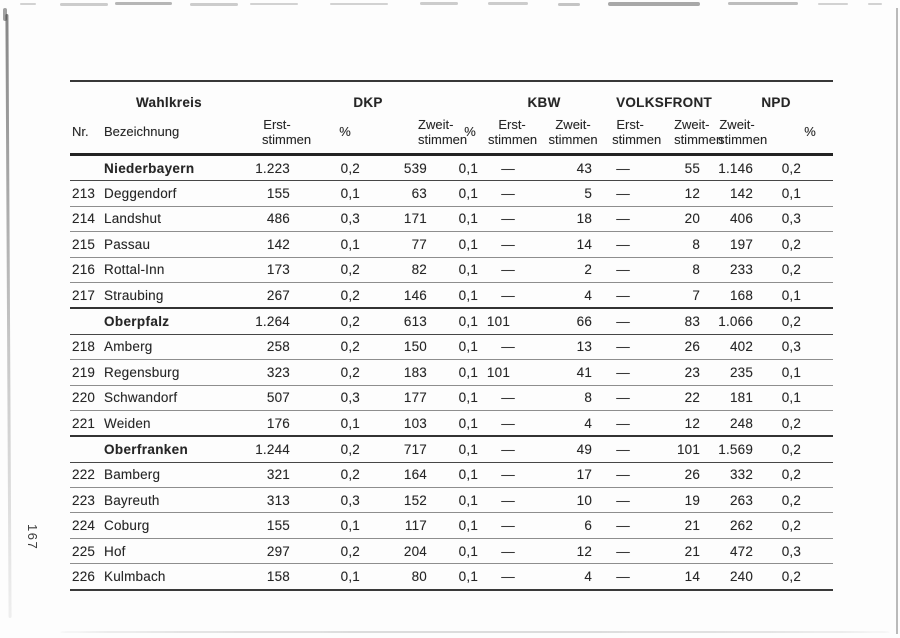  What do you see at coordinates (350, 219) in the screenshot?
I see `cell-dkp-erst-prozent: 0,3` at bounding box center [350, 219].